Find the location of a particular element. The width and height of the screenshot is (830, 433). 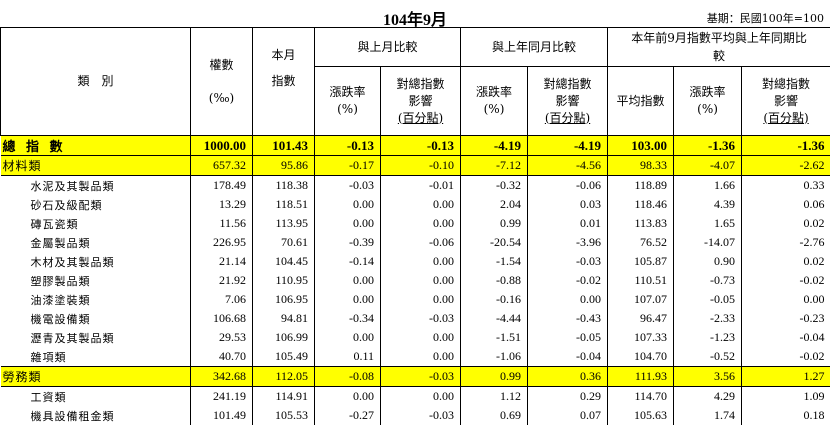

header-category: 類 別 is located at coordinates (95, 81).